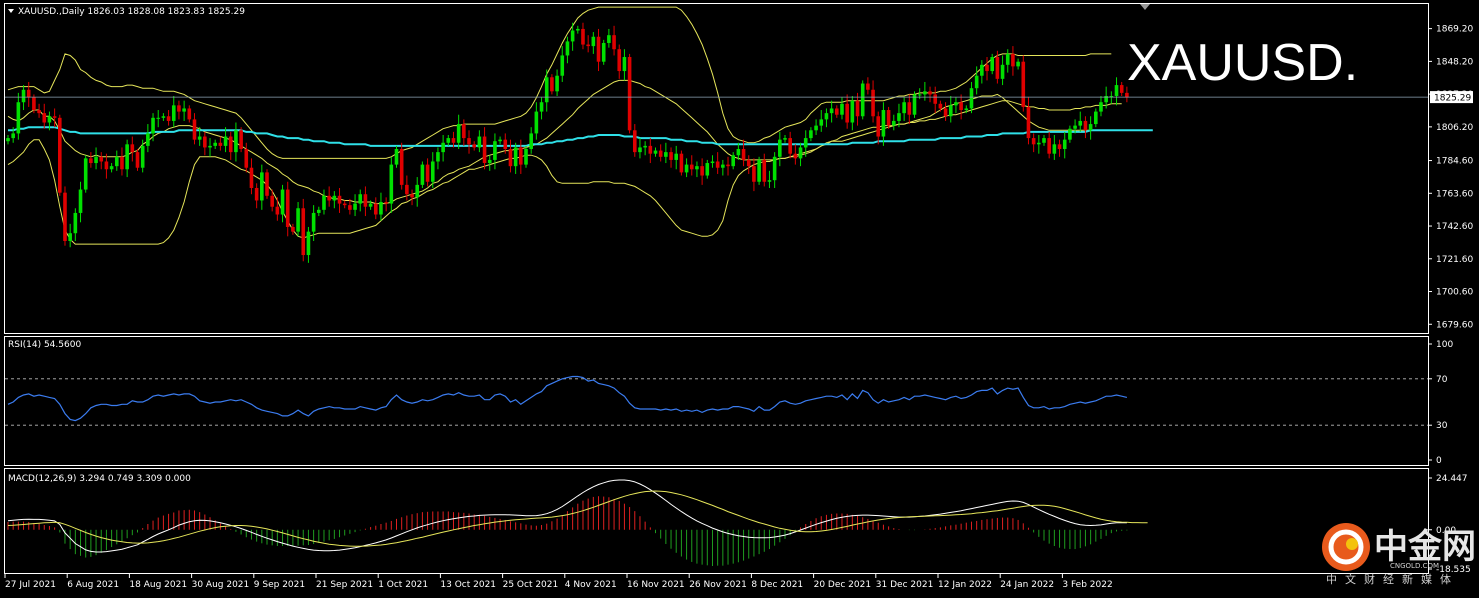 The height and width of the screenshot is (598, 1479). Describe the element at coordinates (1087, 585) in the screenshot. I see `date-tick-label: 3 Feb 2022` at that location.